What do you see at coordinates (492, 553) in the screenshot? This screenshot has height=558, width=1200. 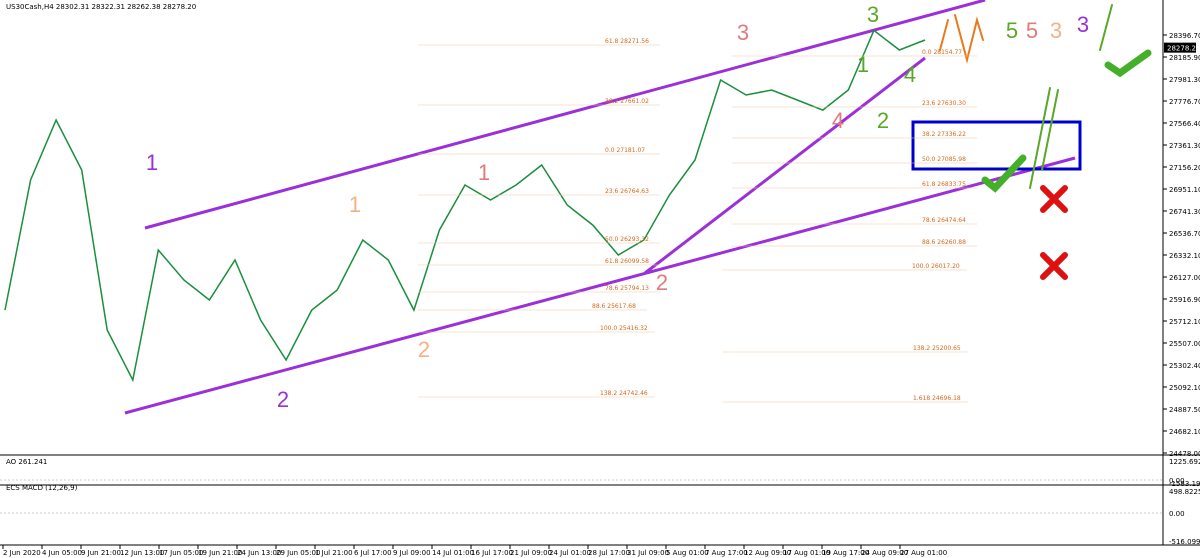 I see `time-label: 16 Jul 17:00` at bounding box center [492, 553].